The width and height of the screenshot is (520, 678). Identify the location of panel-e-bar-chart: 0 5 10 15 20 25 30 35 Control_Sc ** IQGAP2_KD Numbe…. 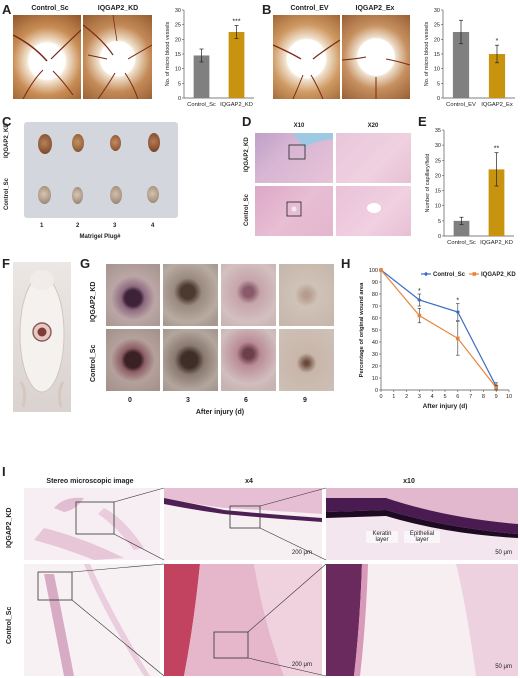
(469, 187).